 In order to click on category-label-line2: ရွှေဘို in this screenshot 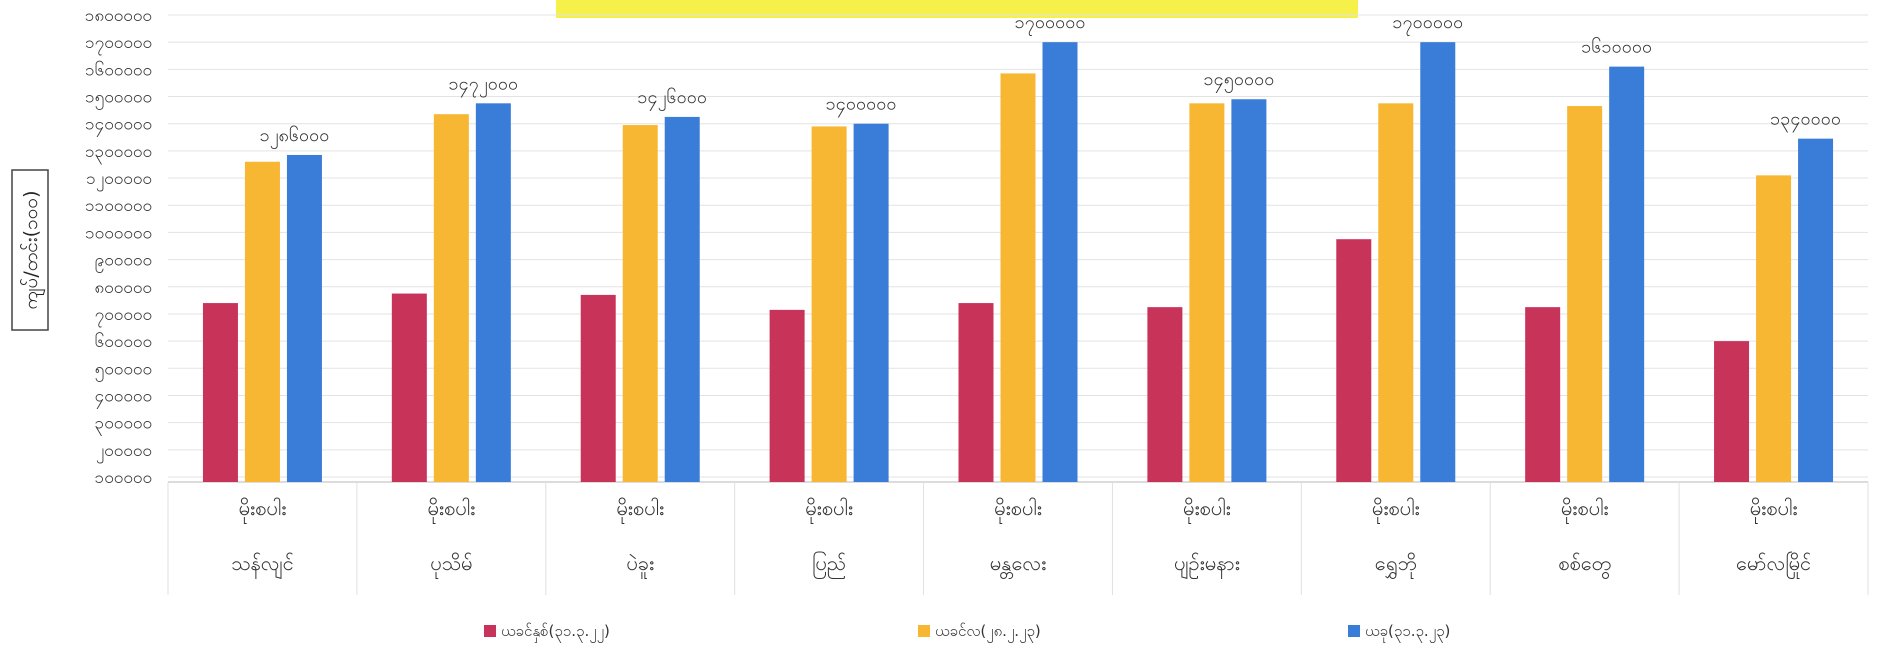, I will do `click(1396, 565)`.